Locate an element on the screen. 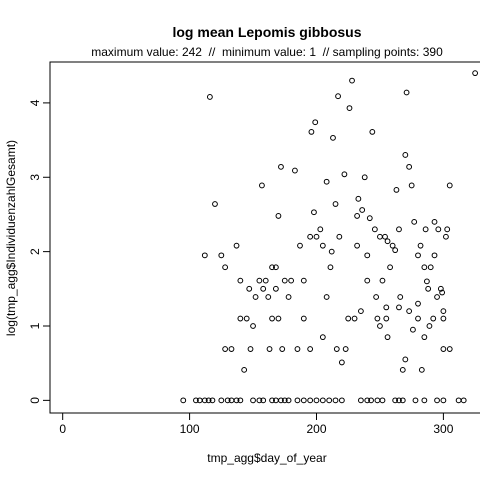 The height and width of the screenshot is (480, 480). x-axis-label: tmp_agg$day_of_year is located at coordinates (266, 458).